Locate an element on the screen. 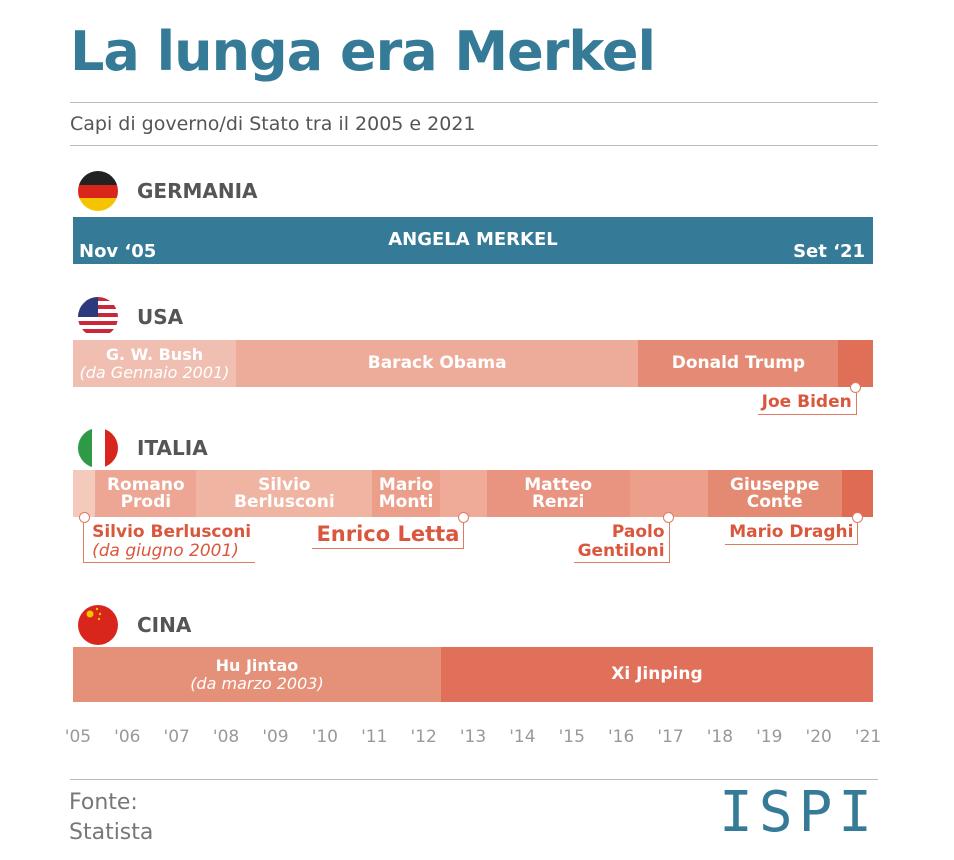 The image size is (954, 860). x-tick-label: '08 is located at coordinates (226, 737).